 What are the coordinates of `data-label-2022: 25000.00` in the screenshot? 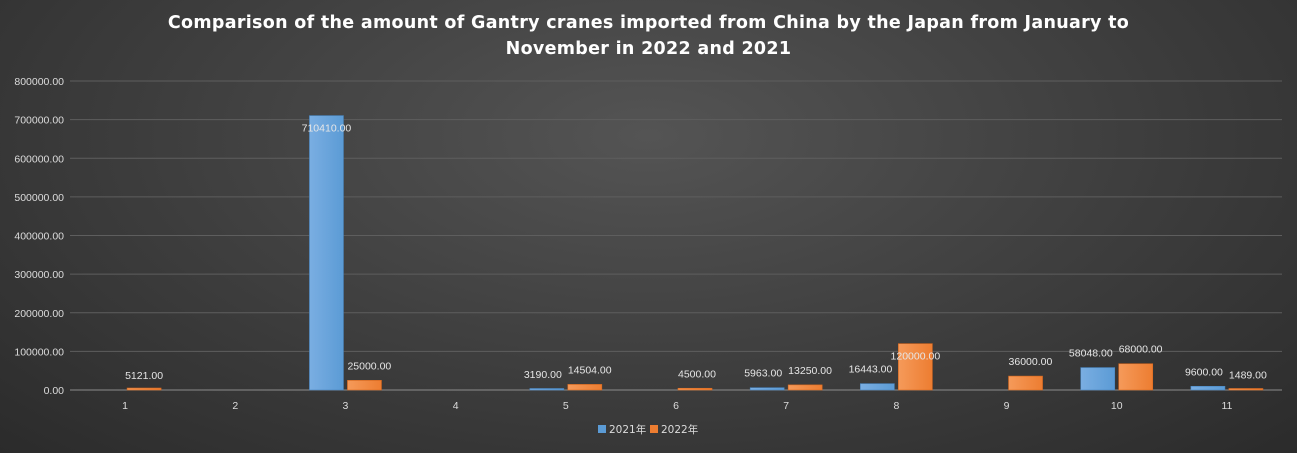 It's located at (369, 366).